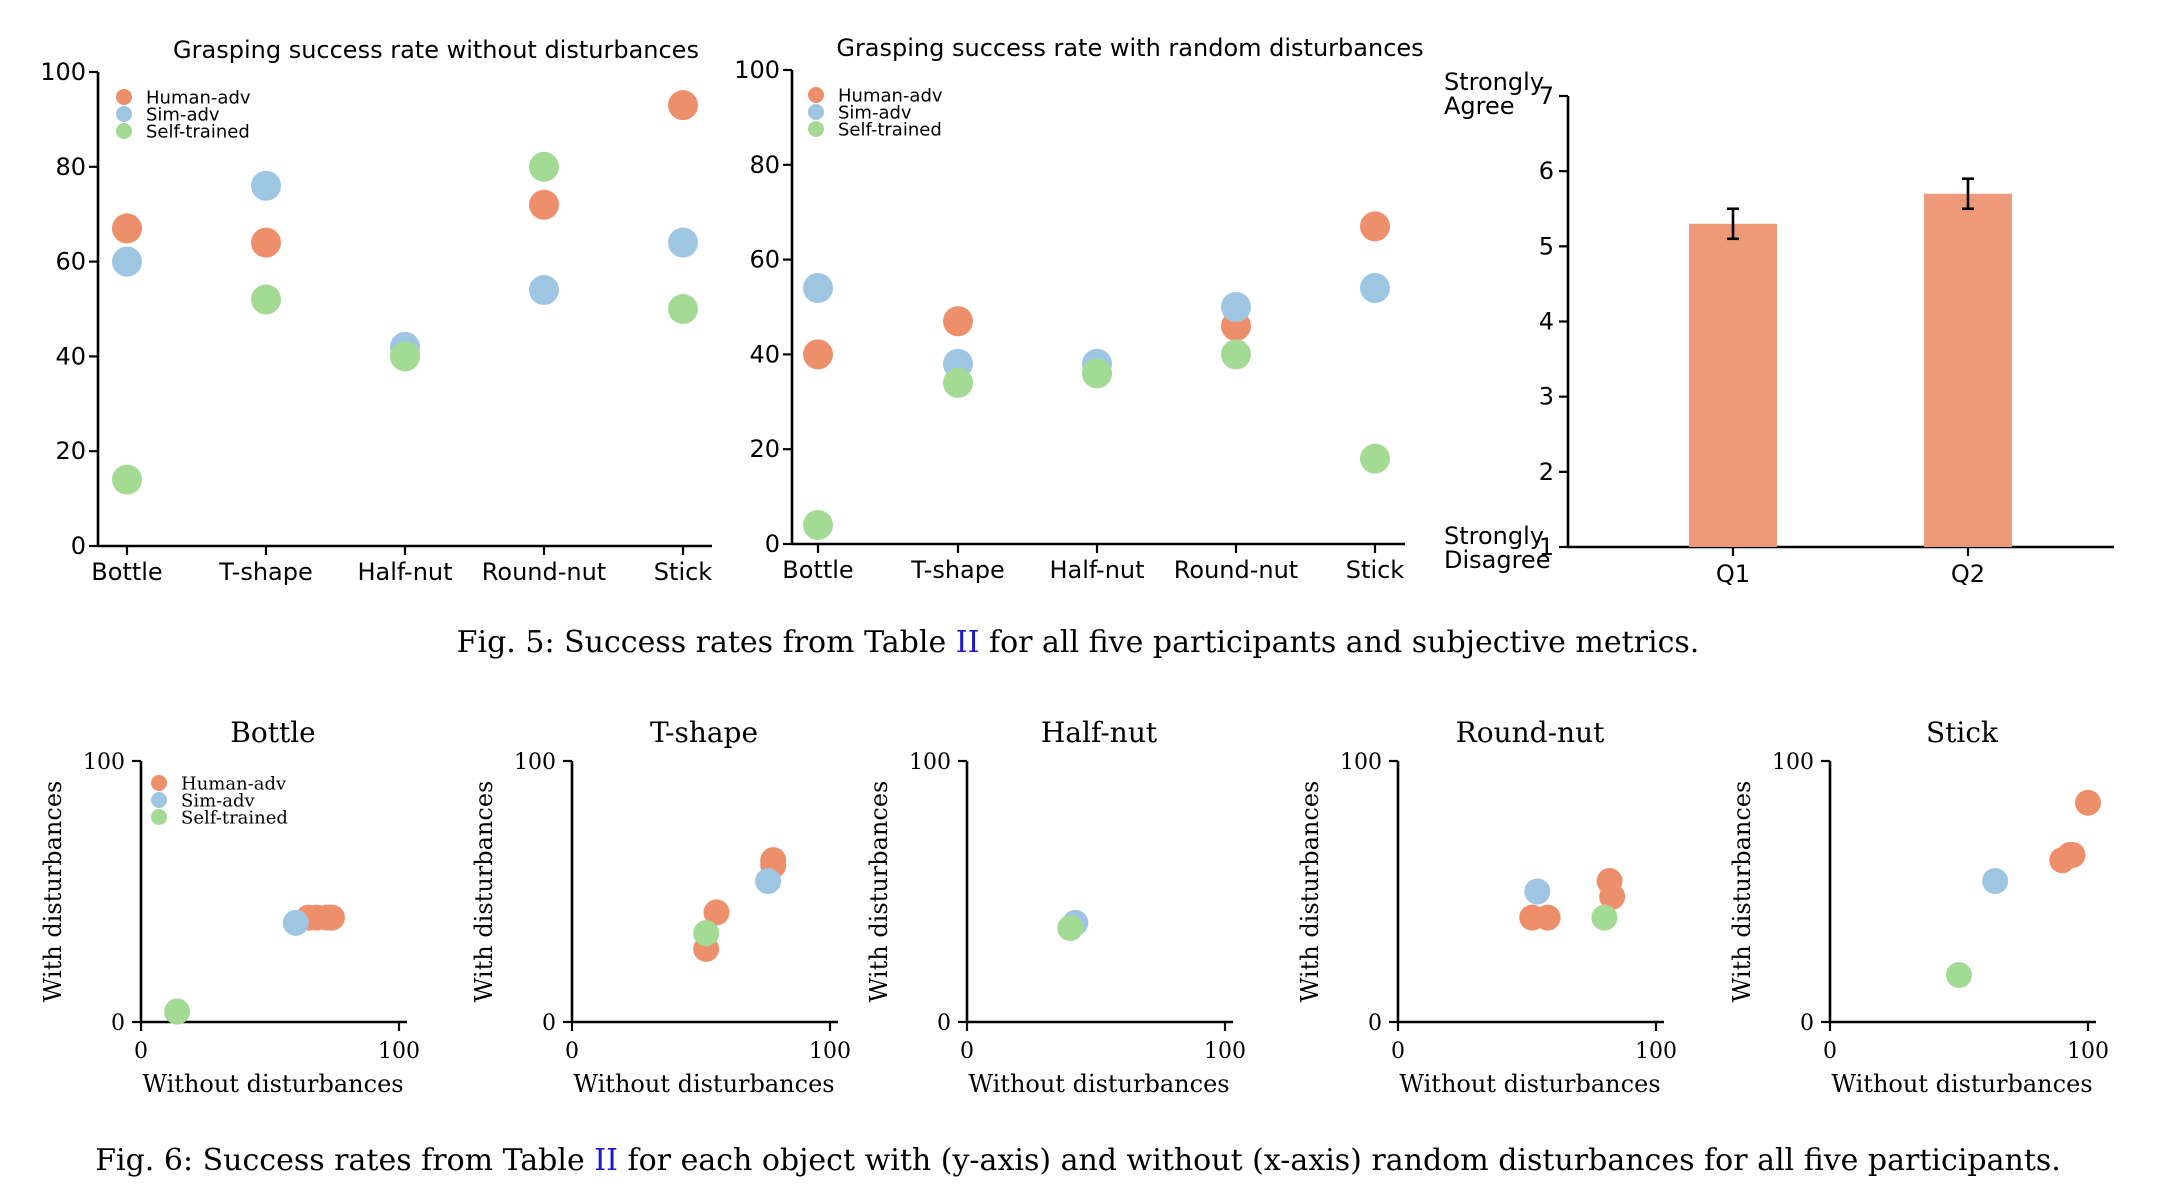 The image size is (2182, 1186). Describe the element at coordinates (1968, 194) in the screenshot. I see `fig5-bar-chart-error-bar-q2` at that location.